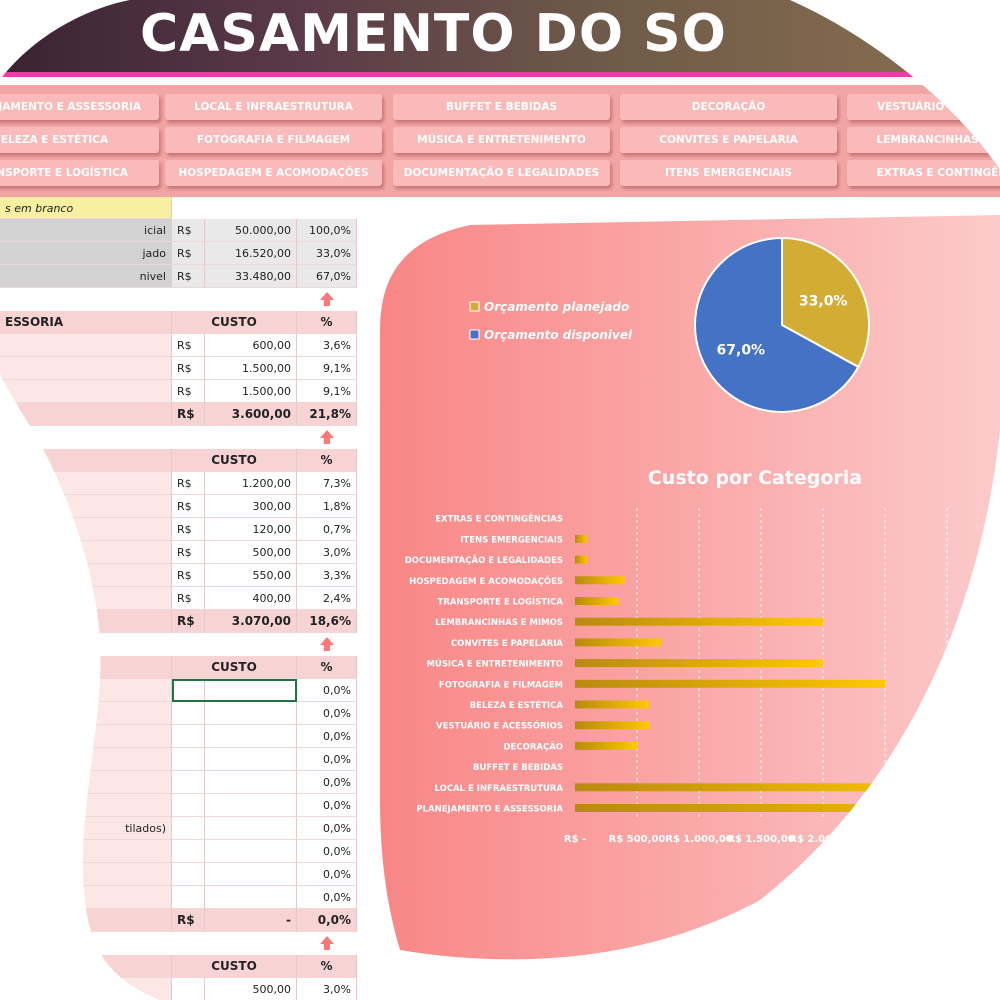 Image resolution: width=1000 pixels, height=1000 pixels. I want to click on nav-button: PLANEJAMENTO E ASSESSORIA, so click(79, 107).